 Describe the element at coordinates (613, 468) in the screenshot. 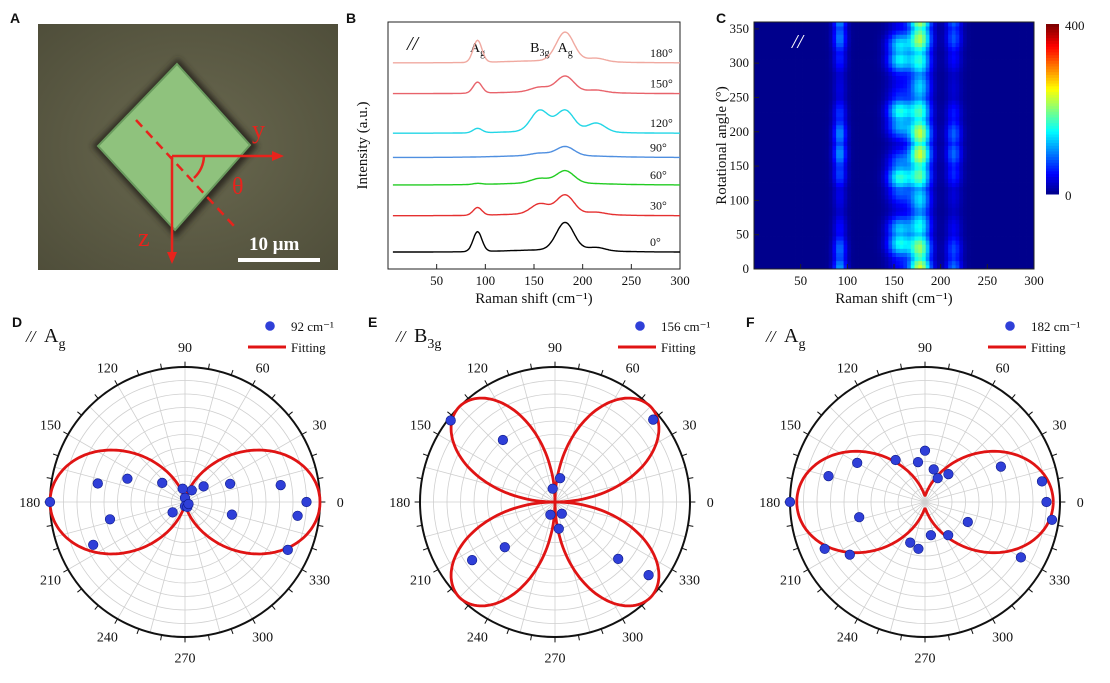

I see `polar-grid-spoke` at that location.